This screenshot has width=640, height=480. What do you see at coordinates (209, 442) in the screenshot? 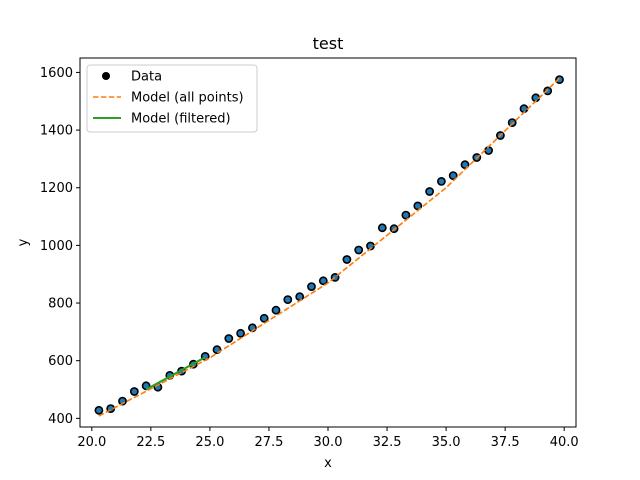
I see `x-tick-label: 25.0` at bounding box center [209, 442].